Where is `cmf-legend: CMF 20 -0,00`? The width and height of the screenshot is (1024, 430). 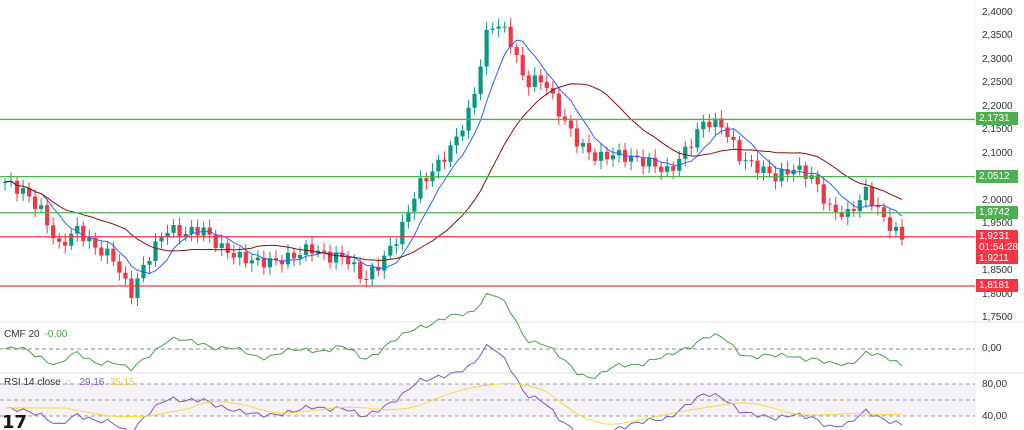
cmf-legend: CMF 20 -0,00 is located at coordinates (38, 334).